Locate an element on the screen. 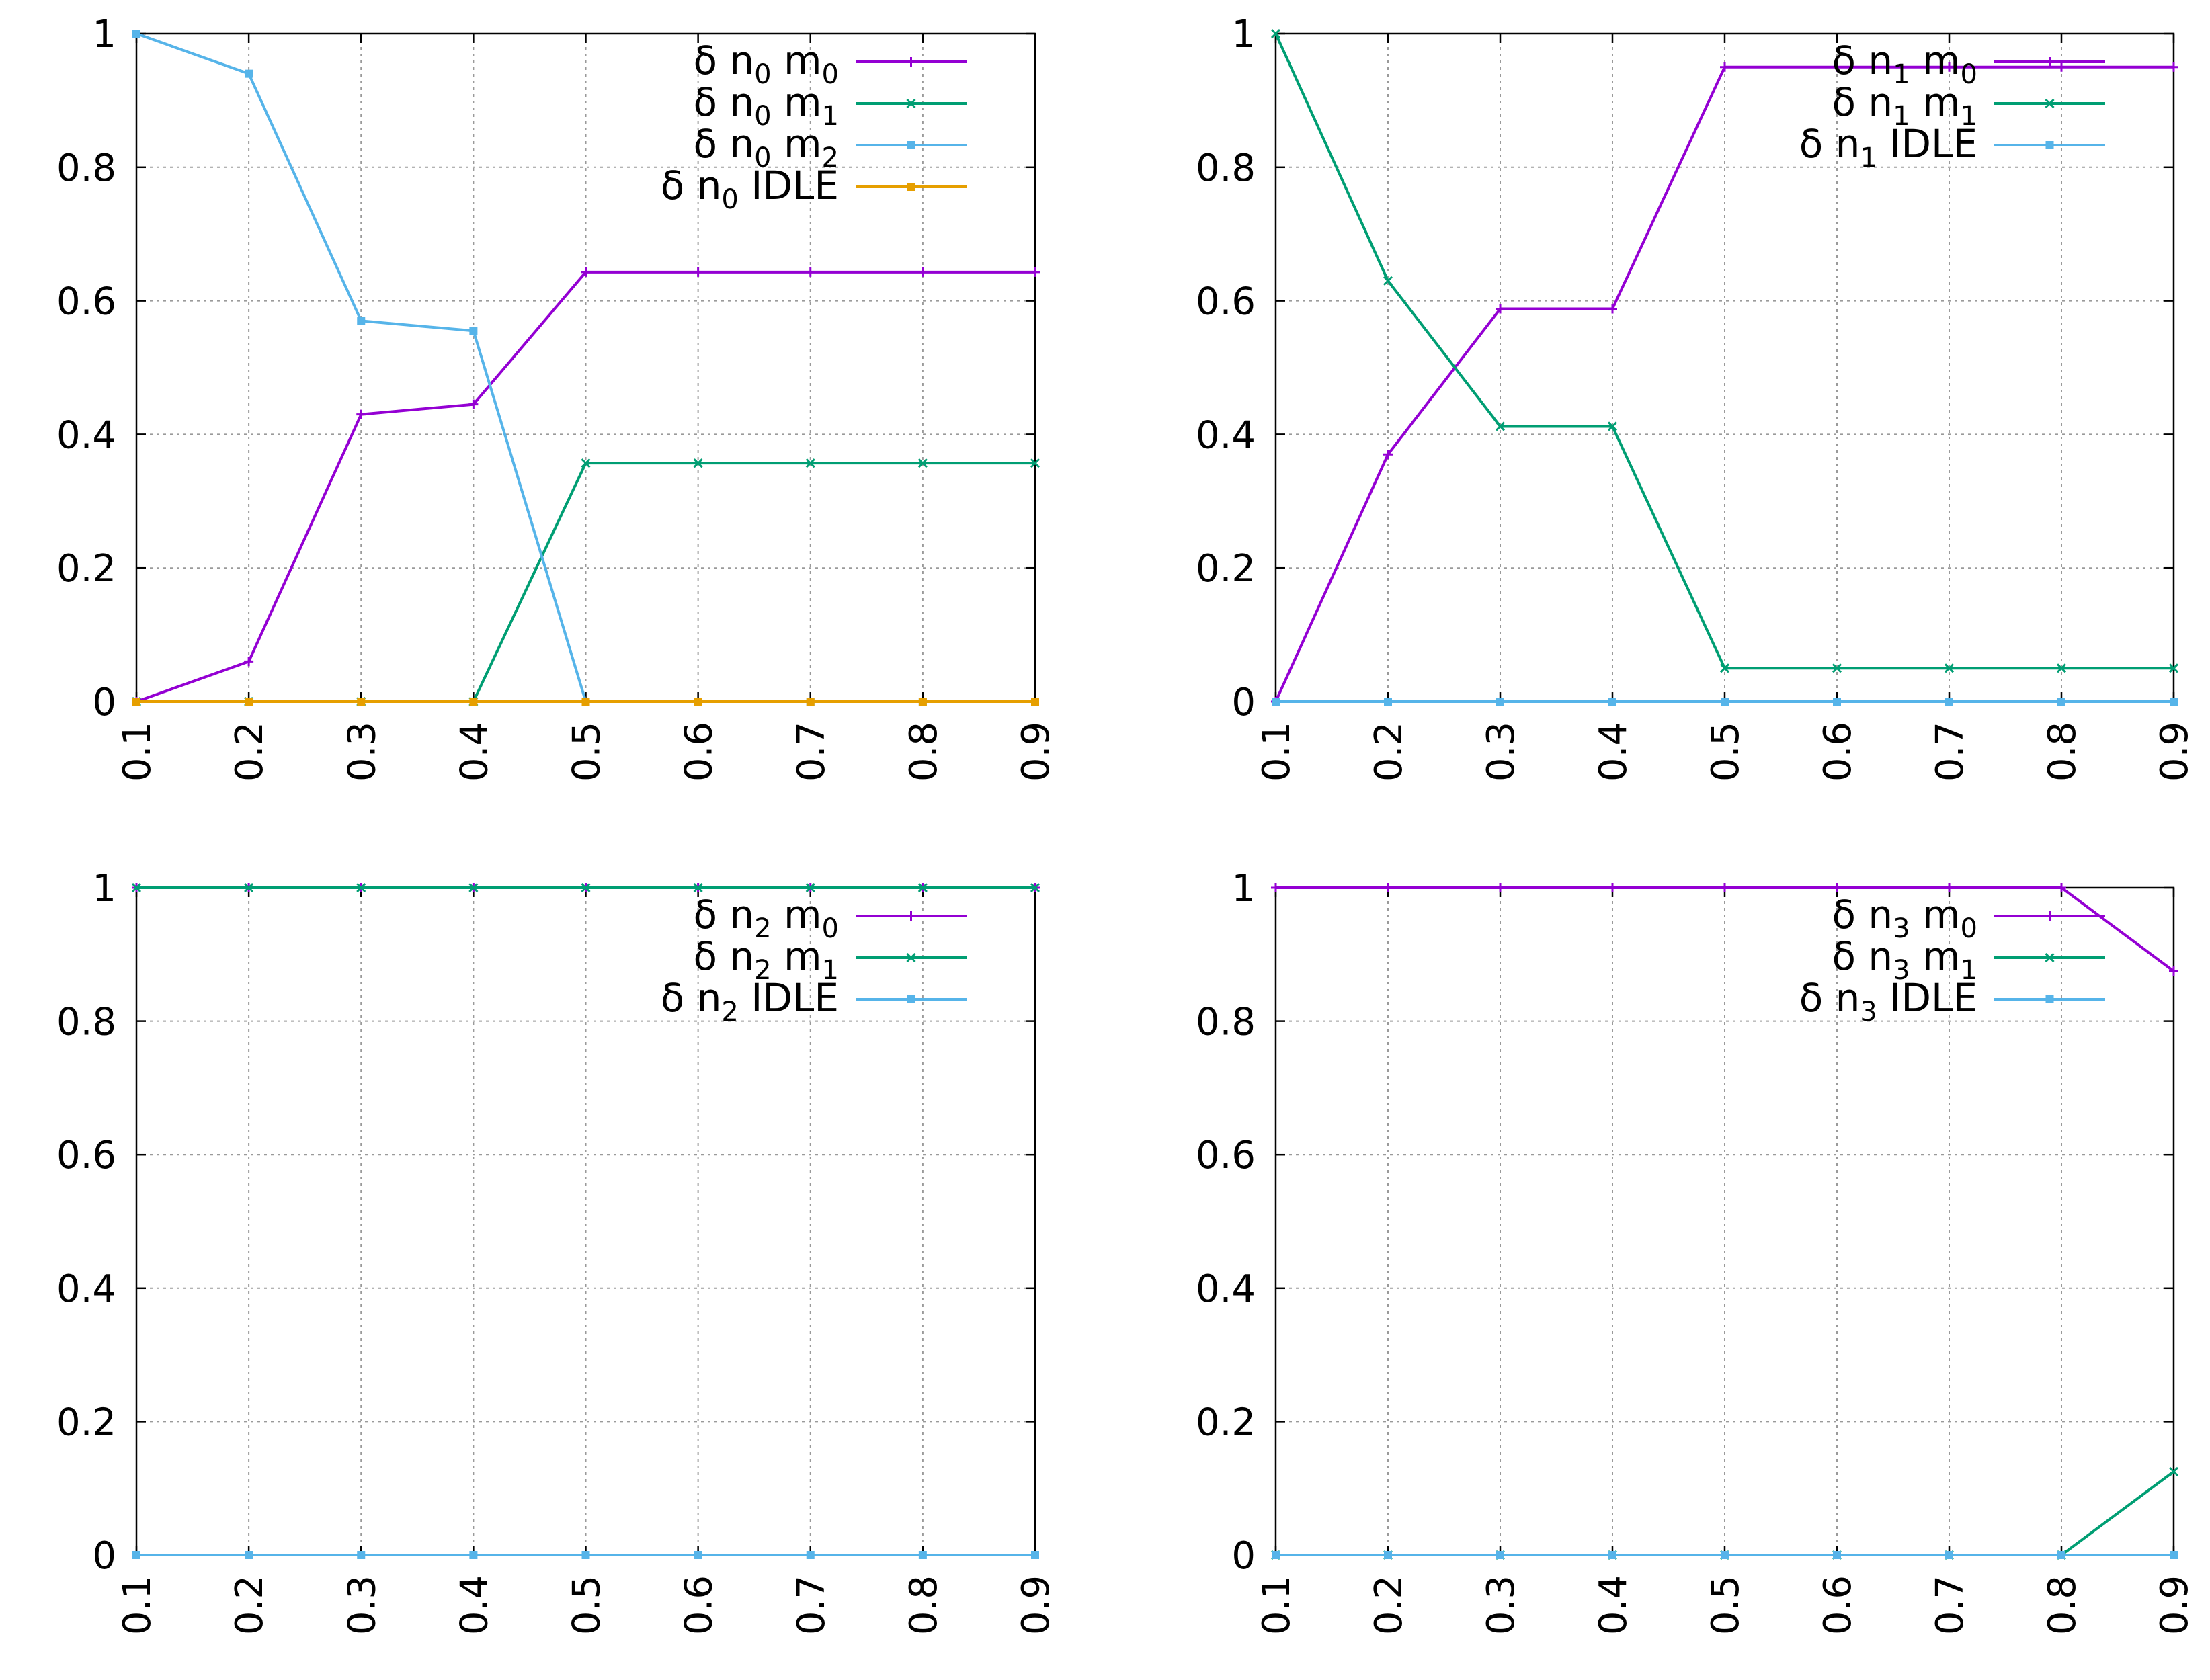 This screenshot has height=1680, width=2210. legend-entry: δ n2 m1 is located at coordinates (830, 960).